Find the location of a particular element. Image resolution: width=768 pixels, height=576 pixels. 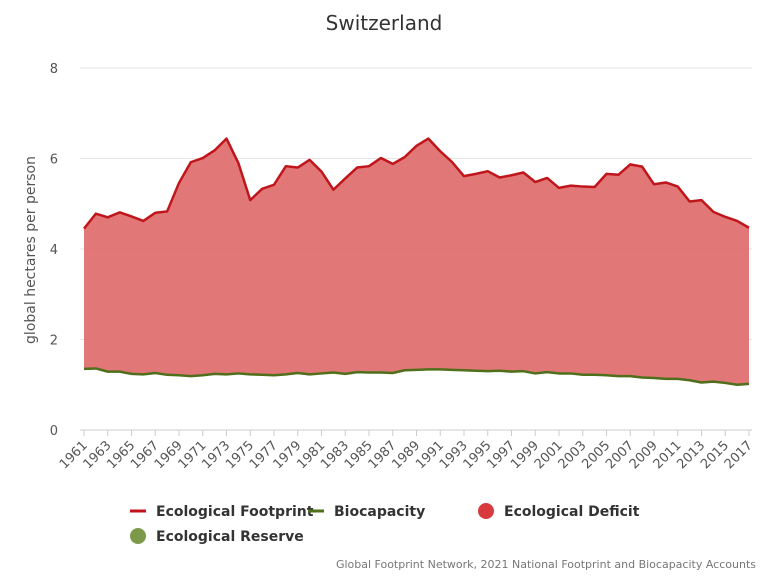

legend-item-ecological-reserve: Ecological Reserve is located at coordinates (217, 536).